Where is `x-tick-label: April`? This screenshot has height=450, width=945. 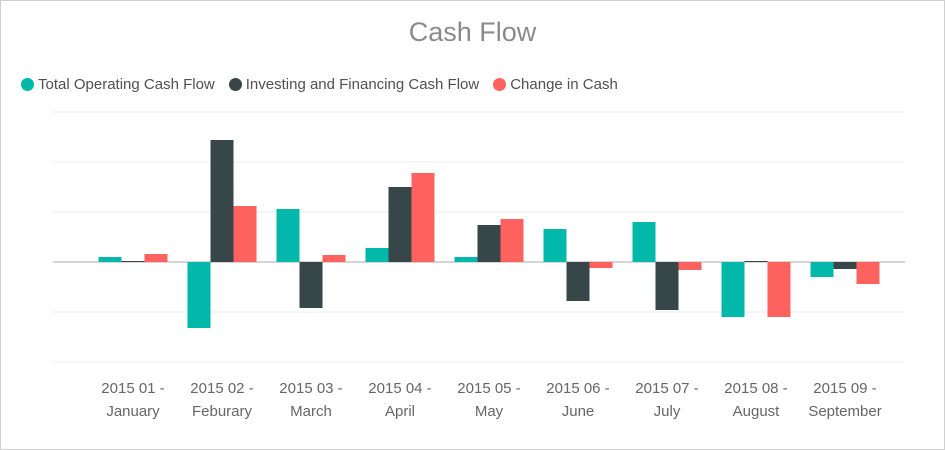
x-tick-label: April is located at coordinates (400, 411).